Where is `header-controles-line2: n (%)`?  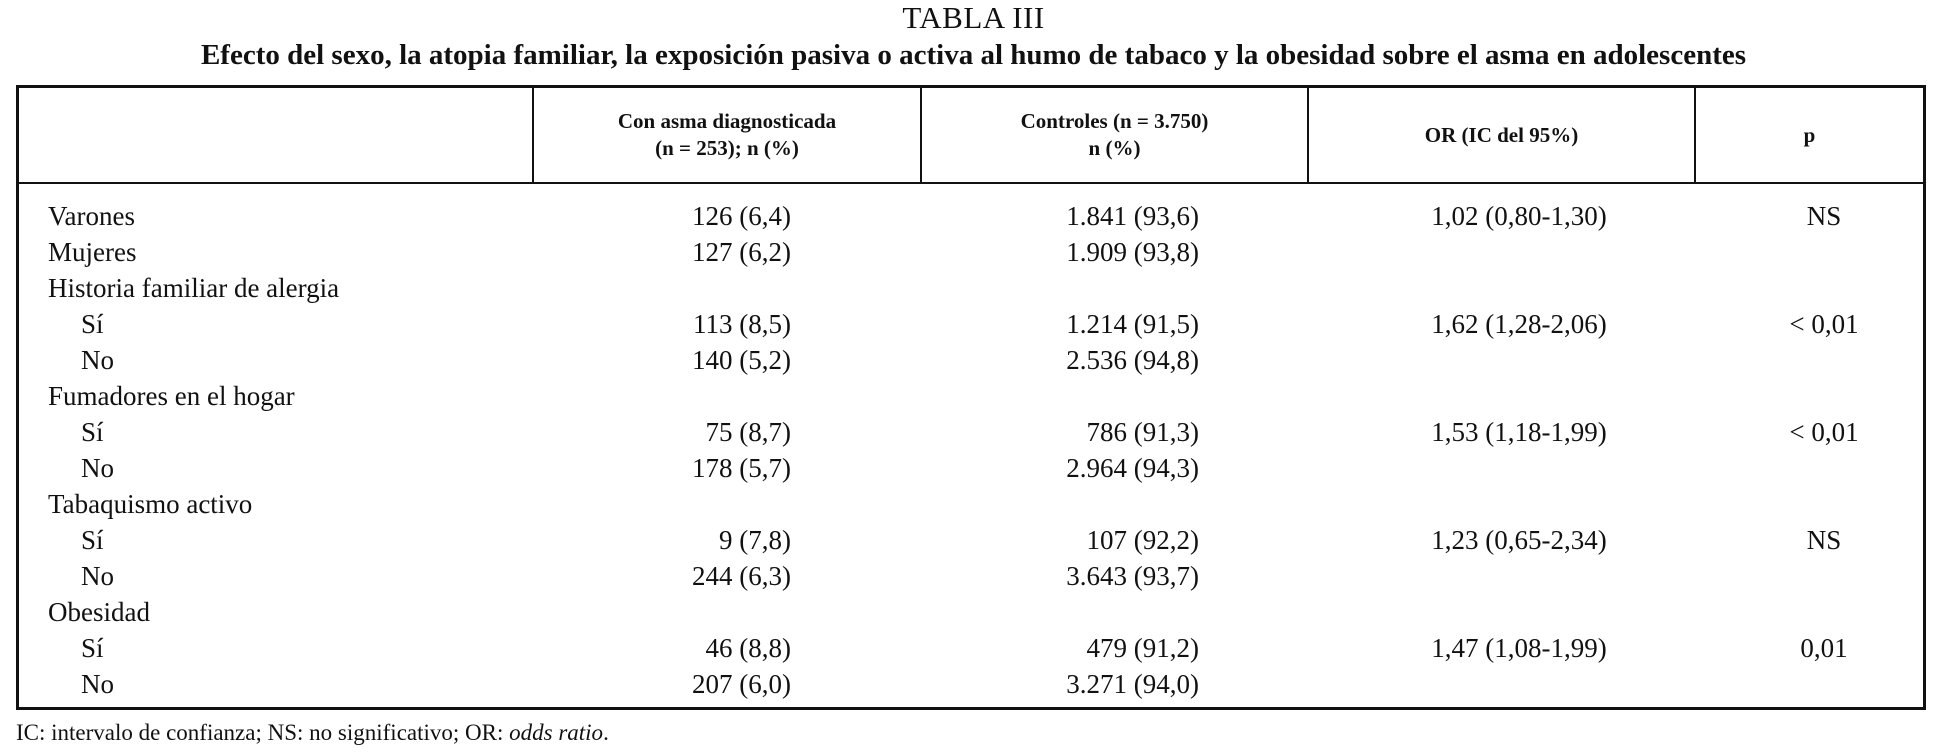
header-controles-line2: n (%) is located at coordinates (1114, 148).